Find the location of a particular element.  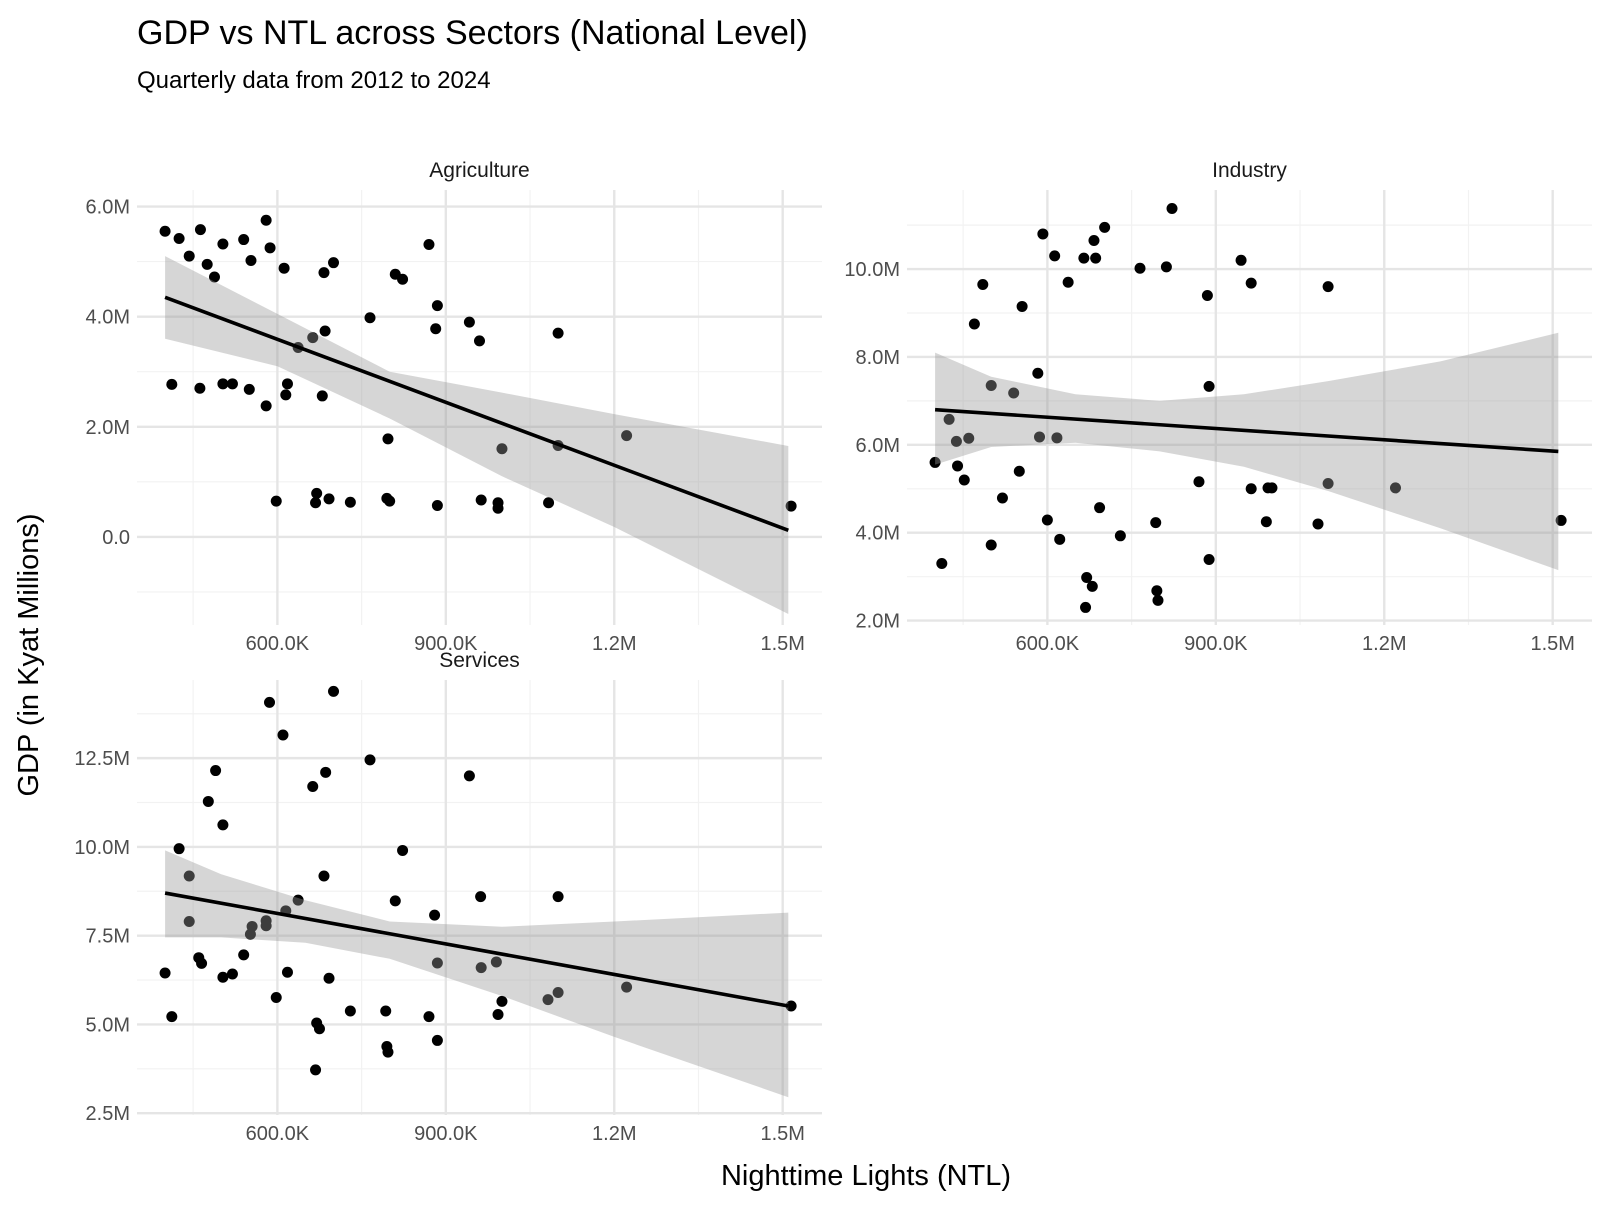

x-tick-label: 600.0K is located at coordinates (278, 644).